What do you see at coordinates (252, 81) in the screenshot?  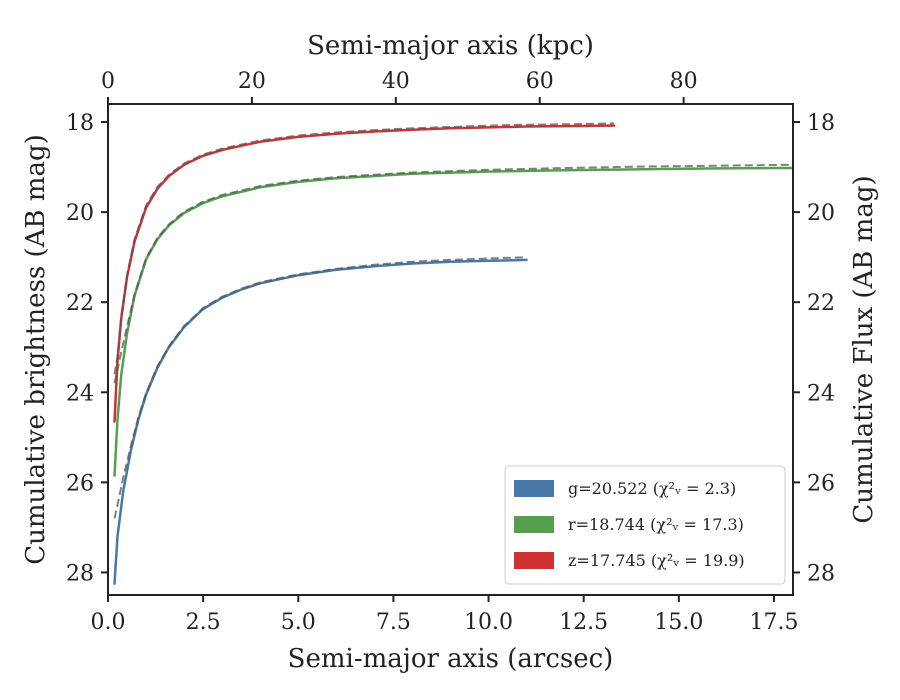 I see `top-x-tick-label: 20` at bounding box center [252, 81].